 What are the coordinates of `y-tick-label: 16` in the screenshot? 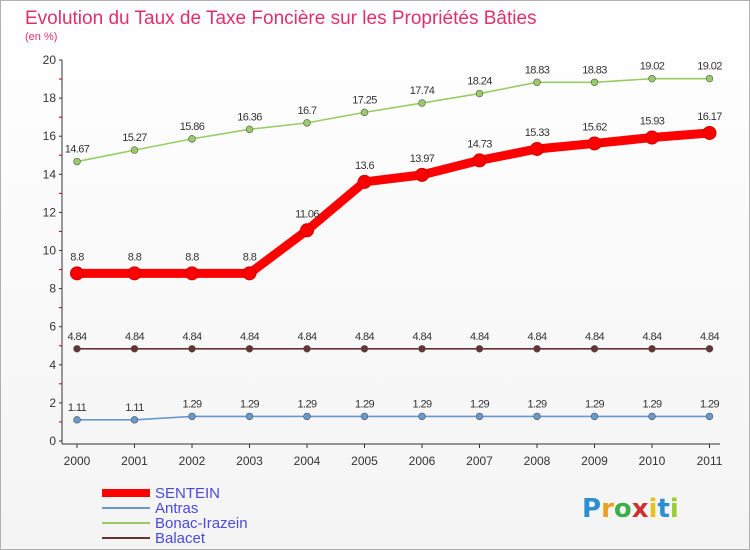 It's located at (50, 136).